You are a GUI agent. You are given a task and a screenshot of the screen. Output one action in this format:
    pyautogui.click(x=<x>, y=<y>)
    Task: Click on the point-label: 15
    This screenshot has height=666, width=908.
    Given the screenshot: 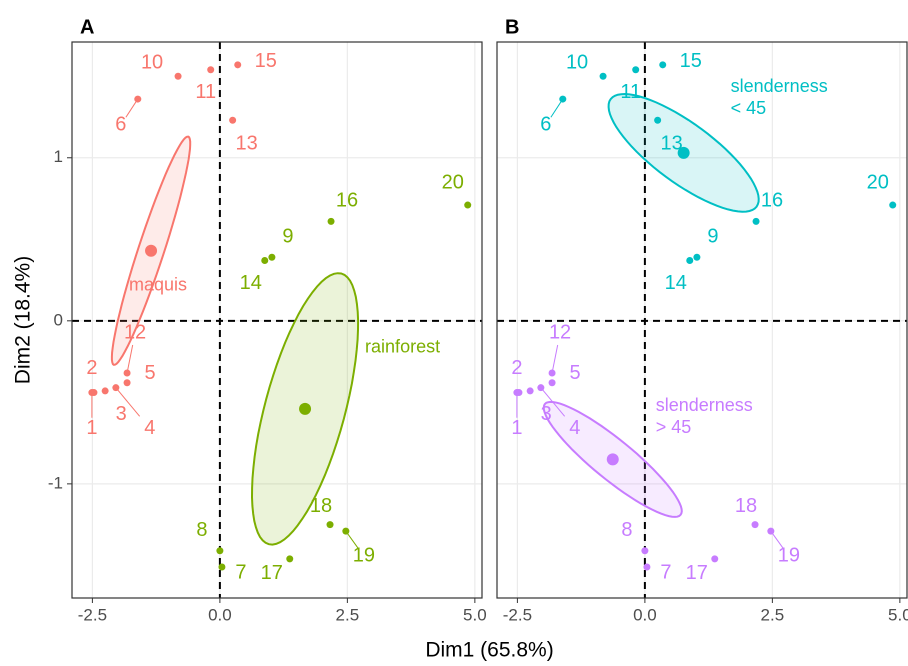 What is the action you would take?
    pyautogui.click(x=691, y=61)
    